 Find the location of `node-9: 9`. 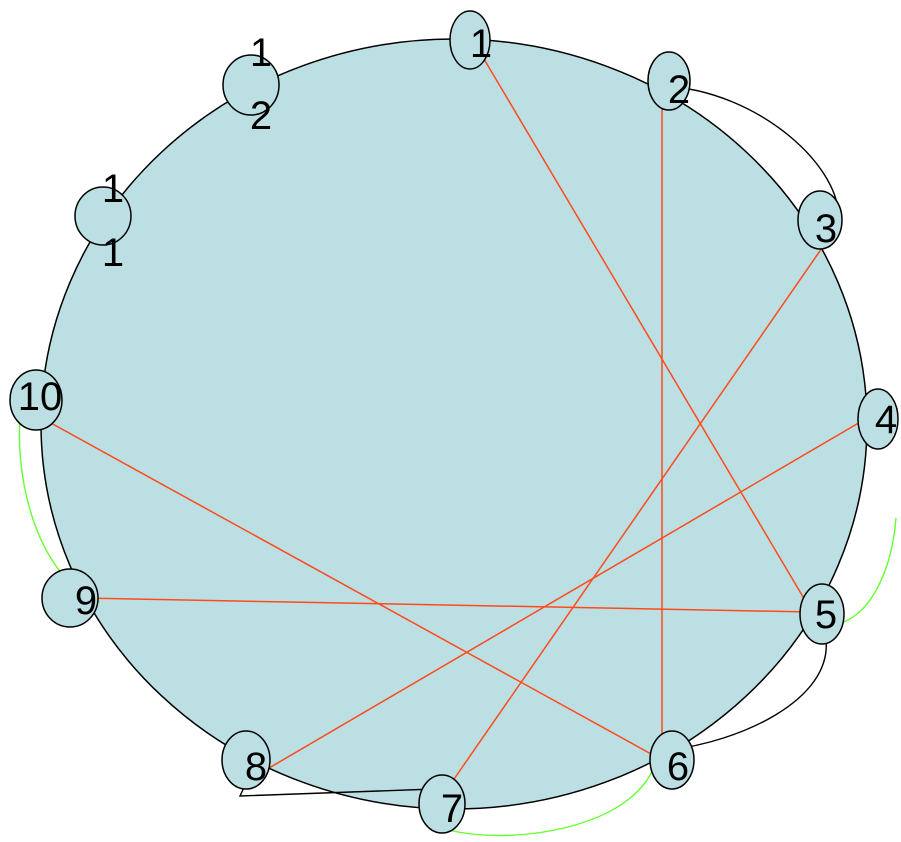

node-9: 9 is located at coordinates (70, 598).